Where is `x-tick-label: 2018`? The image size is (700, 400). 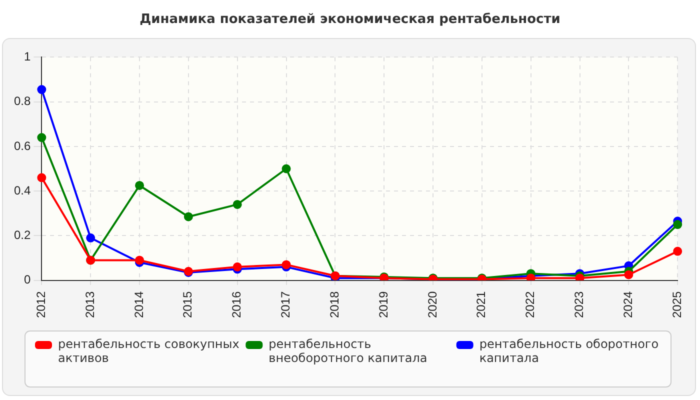
x-tick-label: 2018 is located at coordinates (334, 304).